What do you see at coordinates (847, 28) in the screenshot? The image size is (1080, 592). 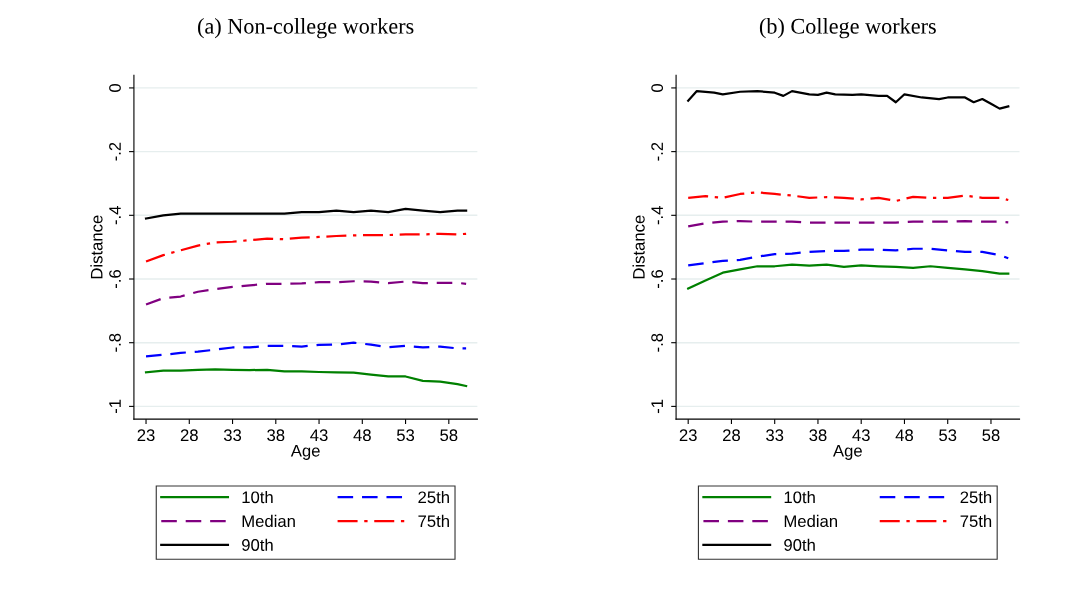 I see `chart-title: (b) College workers` at bounding box center [847, 28].